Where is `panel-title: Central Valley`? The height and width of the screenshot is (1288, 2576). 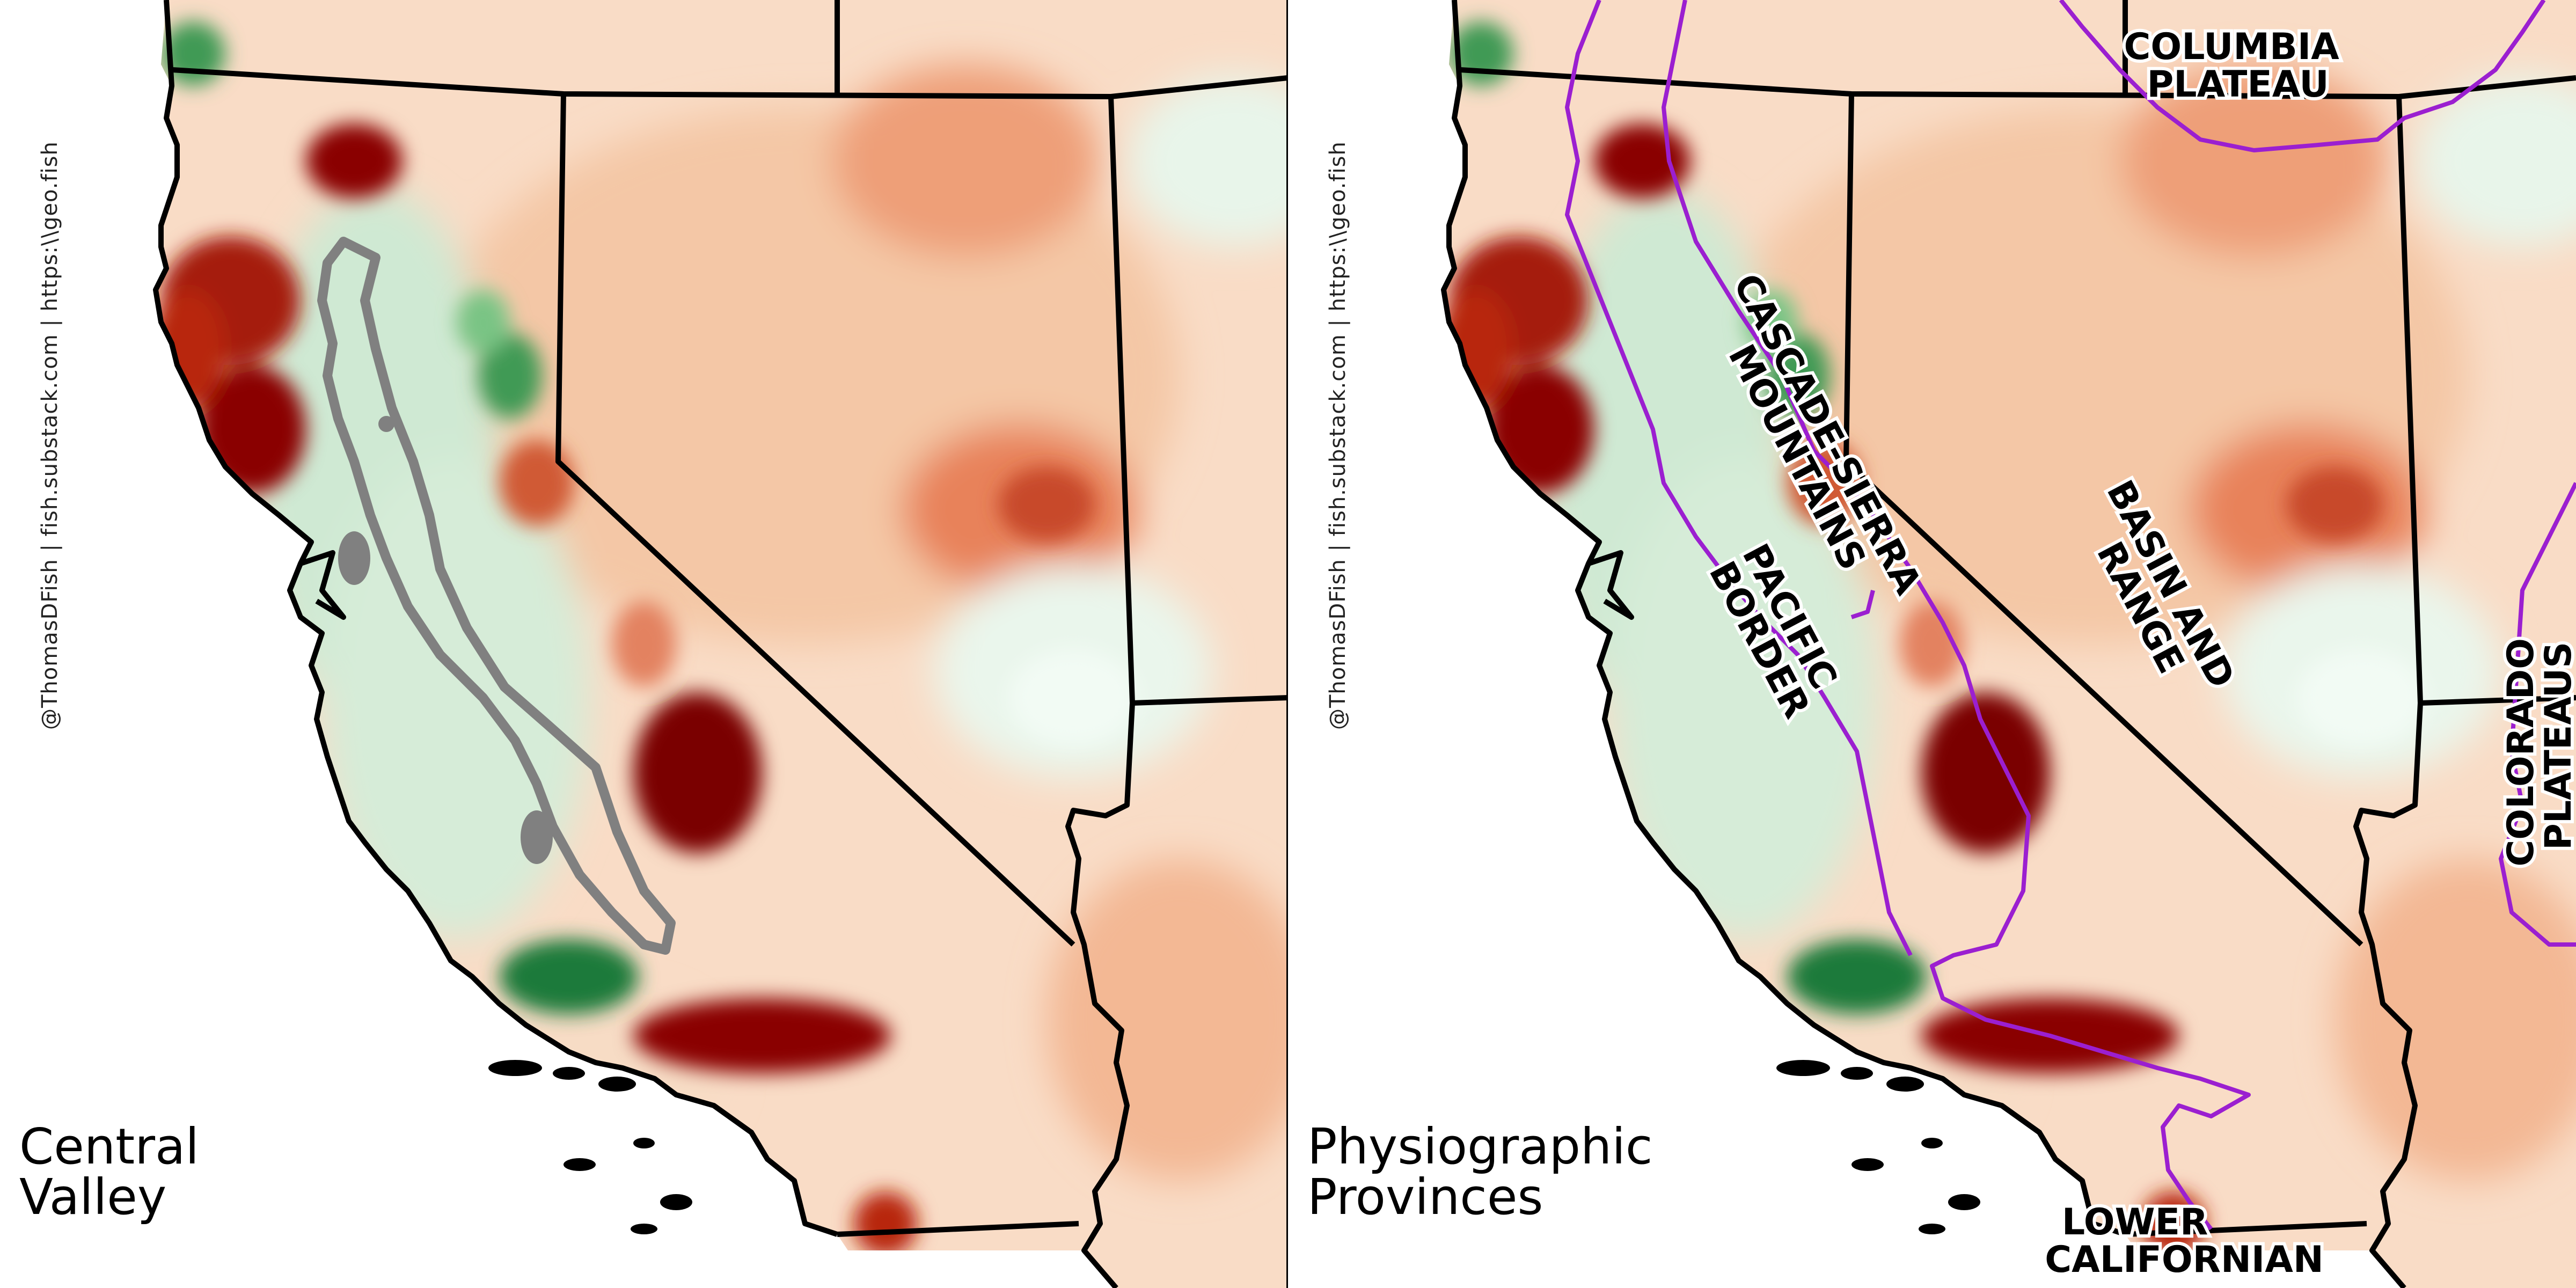
panel-title: Central Valley is located at coordinates (287, 1172).